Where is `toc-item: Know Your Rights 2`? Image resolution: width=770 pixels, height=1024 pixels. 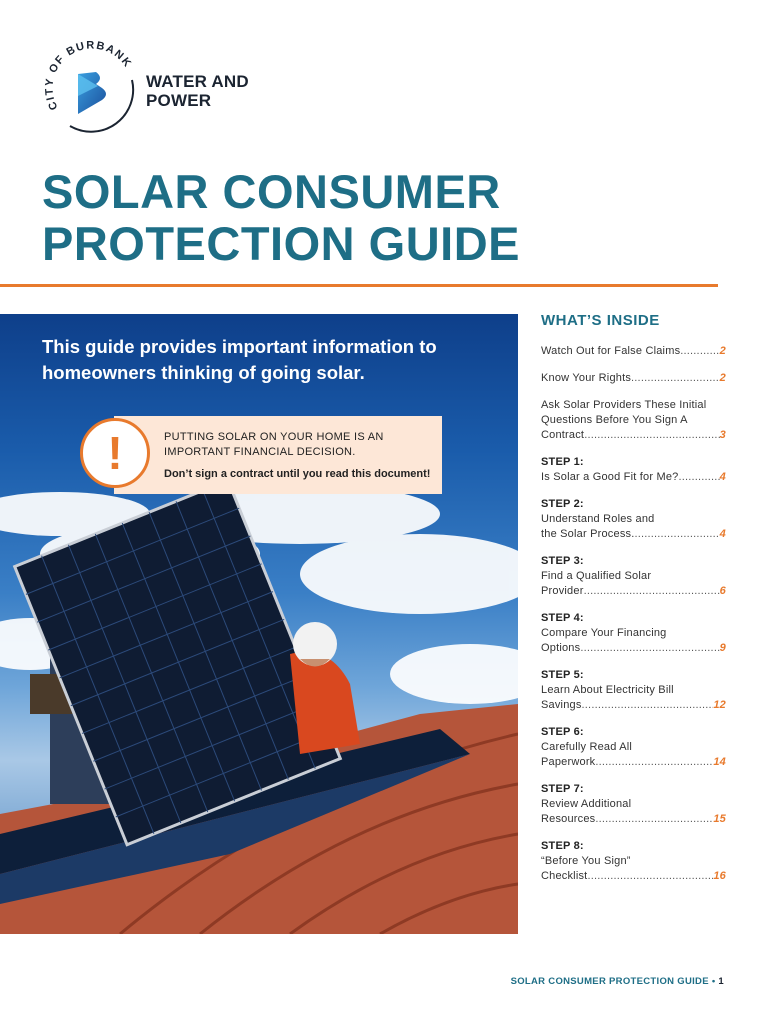
toc-item: Know Your Rights 2 is located at coordinates (633, 378).